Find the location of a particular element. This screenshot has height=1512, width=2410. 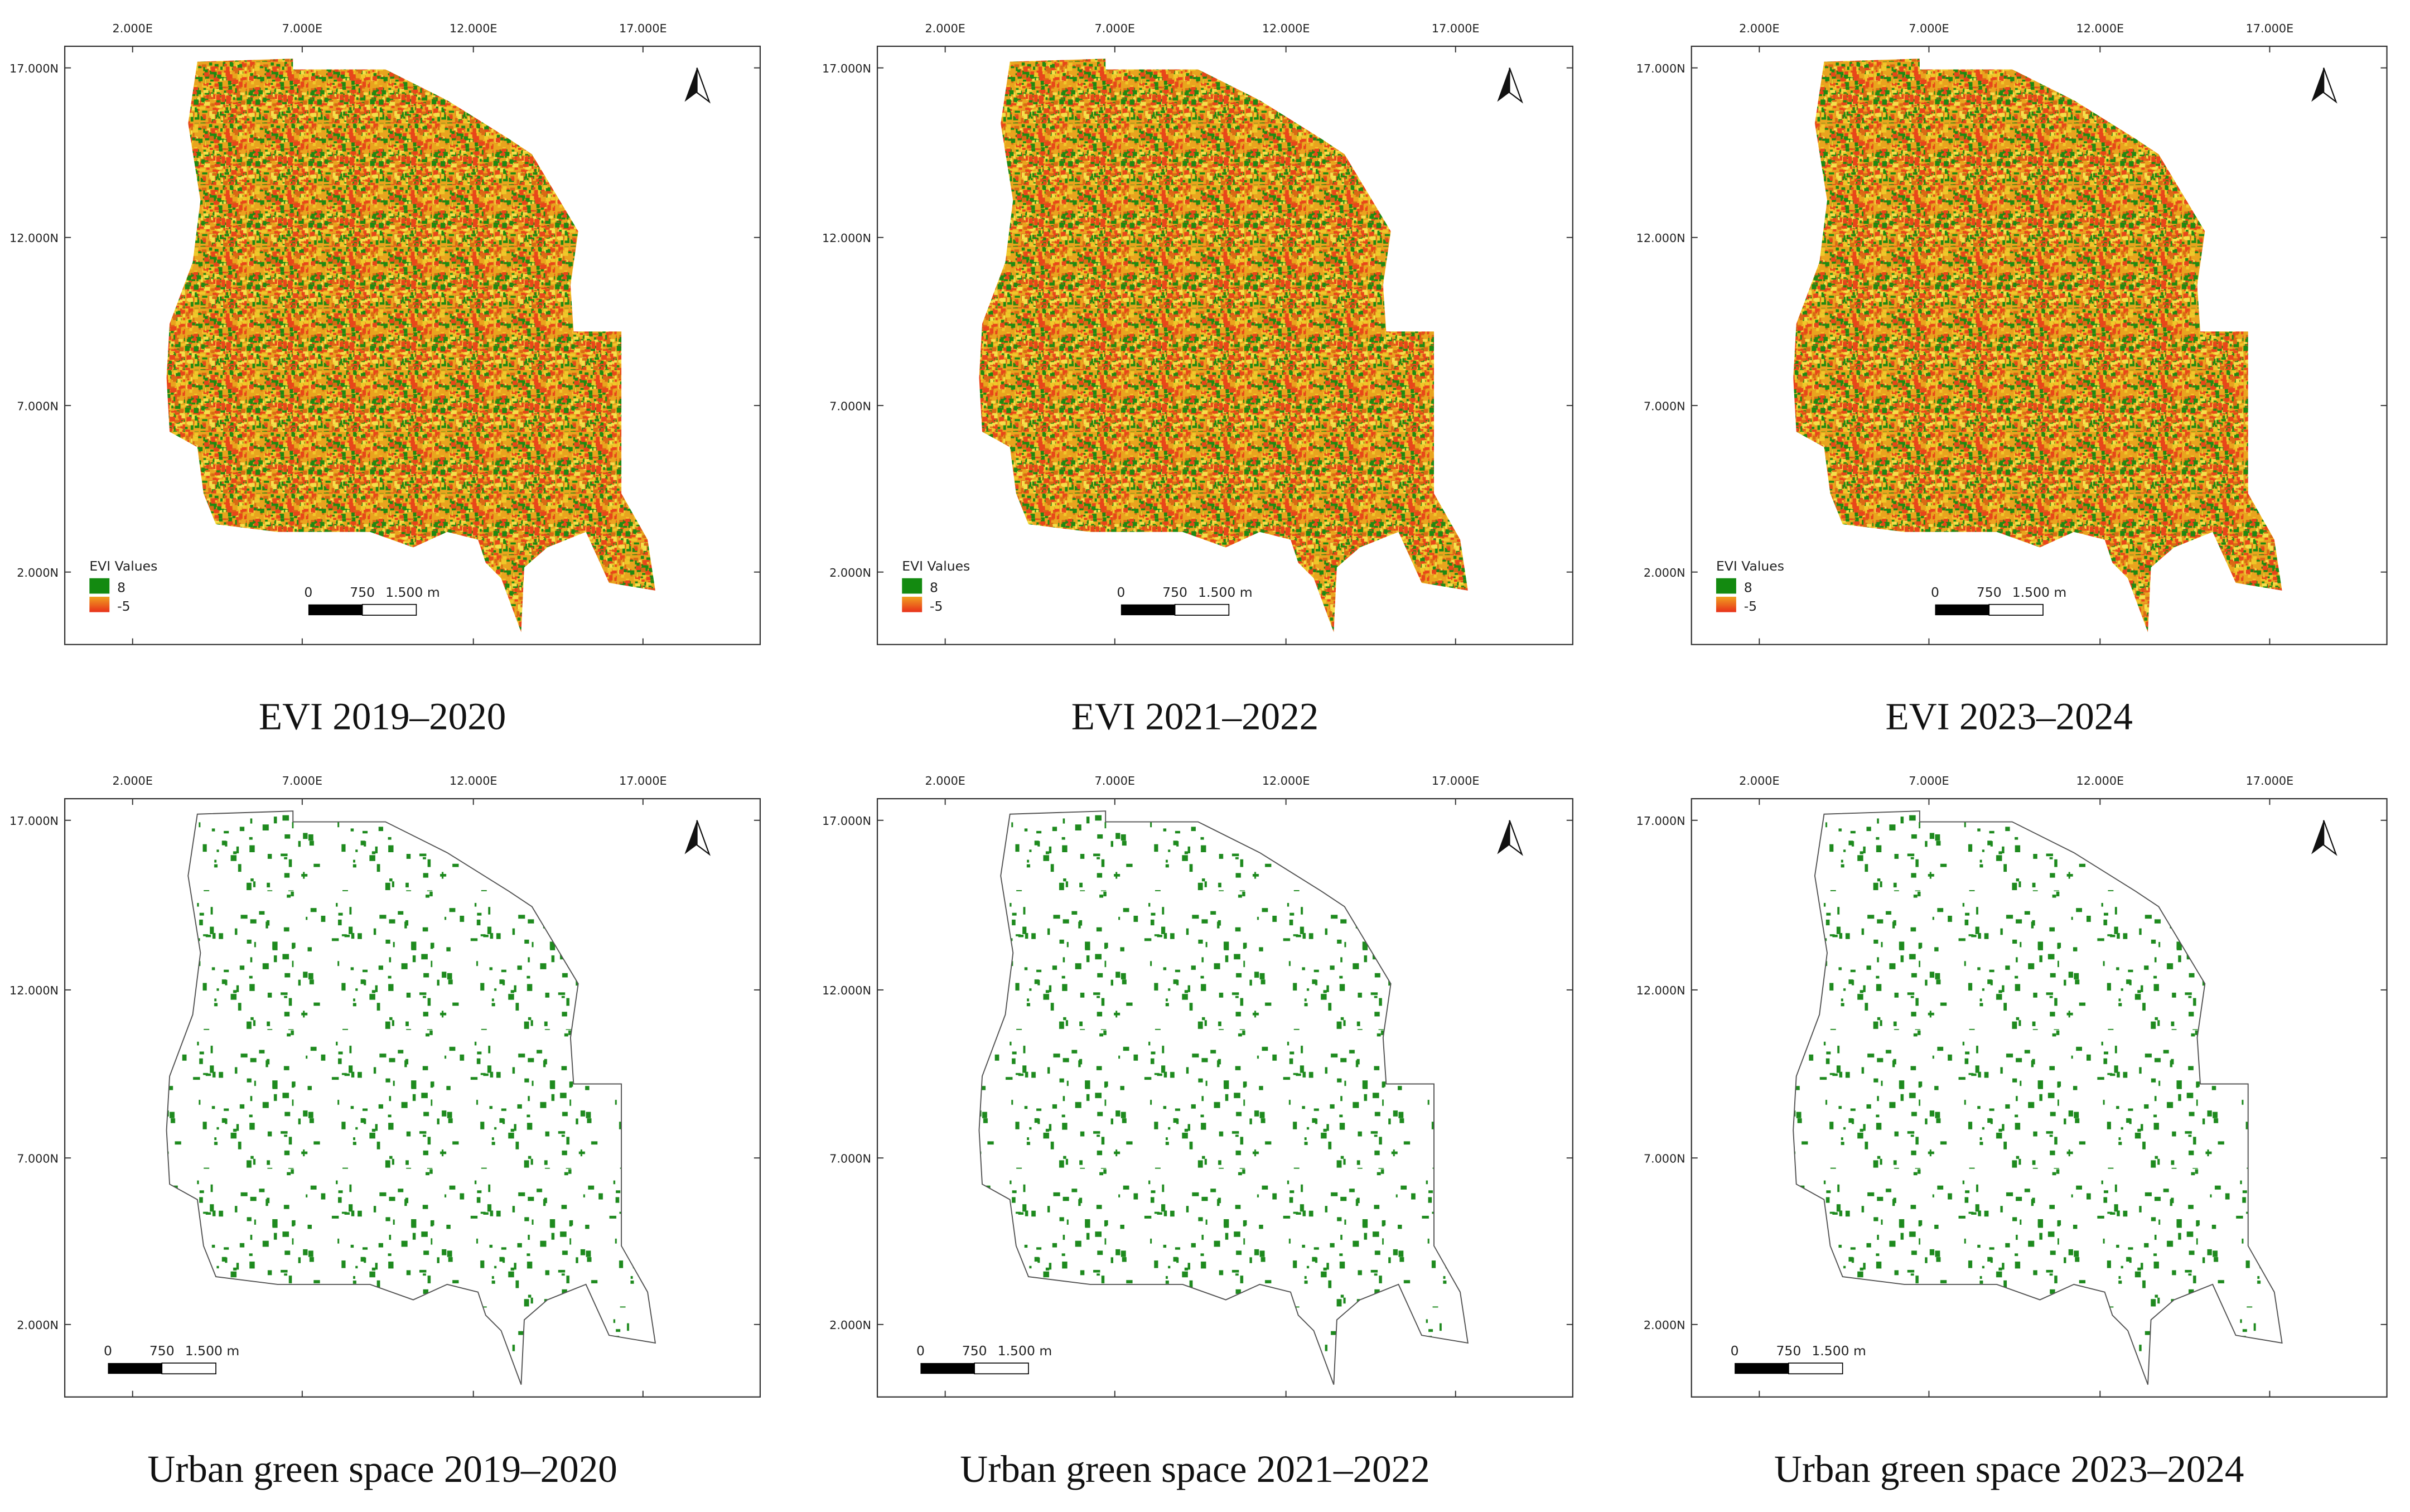

panel-caption: Urban green space 2023–2024 is located at coordinates (2009, 1468).